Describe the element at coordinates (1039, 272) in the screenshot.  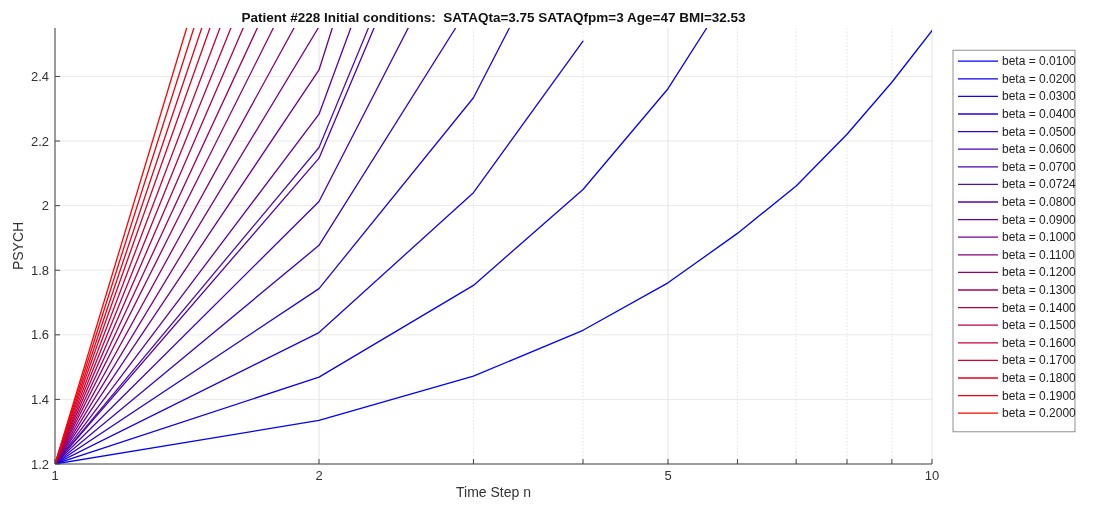
I see `legend-label: beta = 0.1200` at that location.